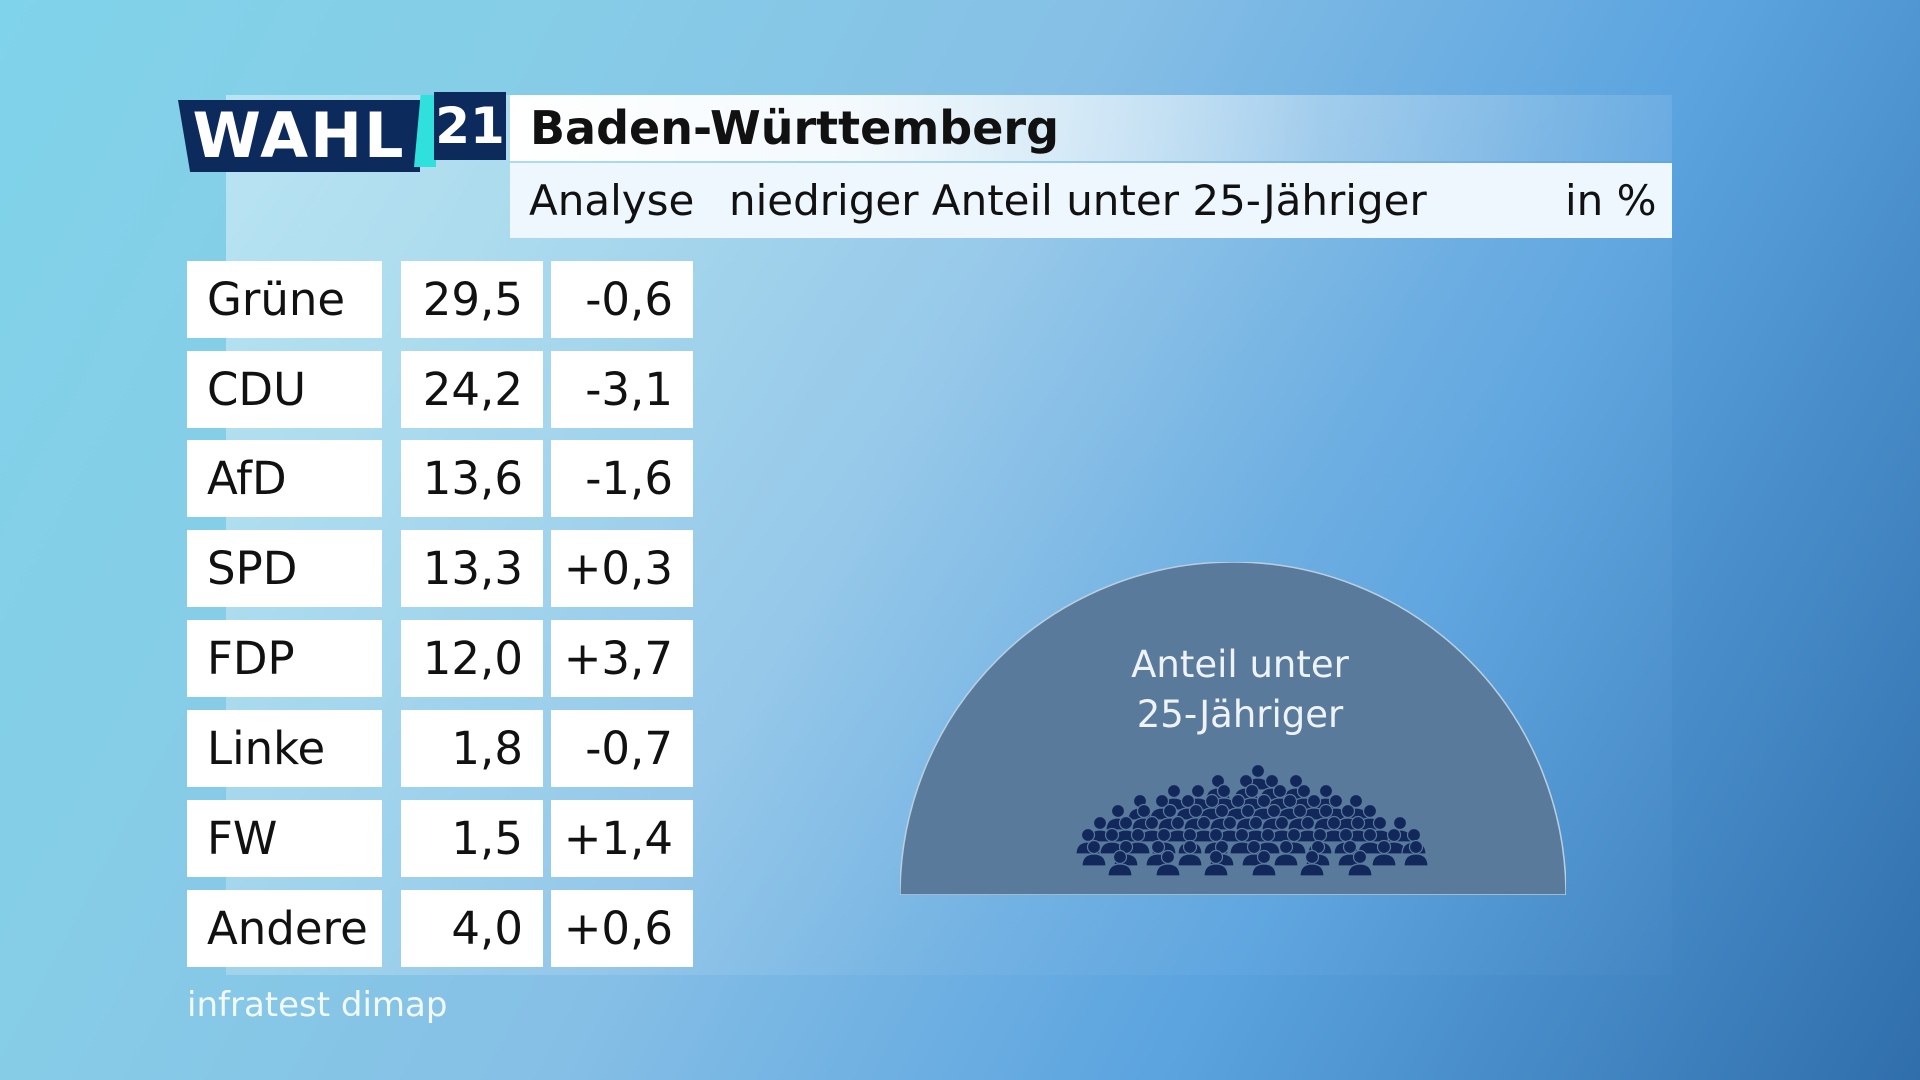 The image size is (1920, 1080). Describe the element at coordinates (284, 838) in the screenshot. I see `party-label: FW` at that location.